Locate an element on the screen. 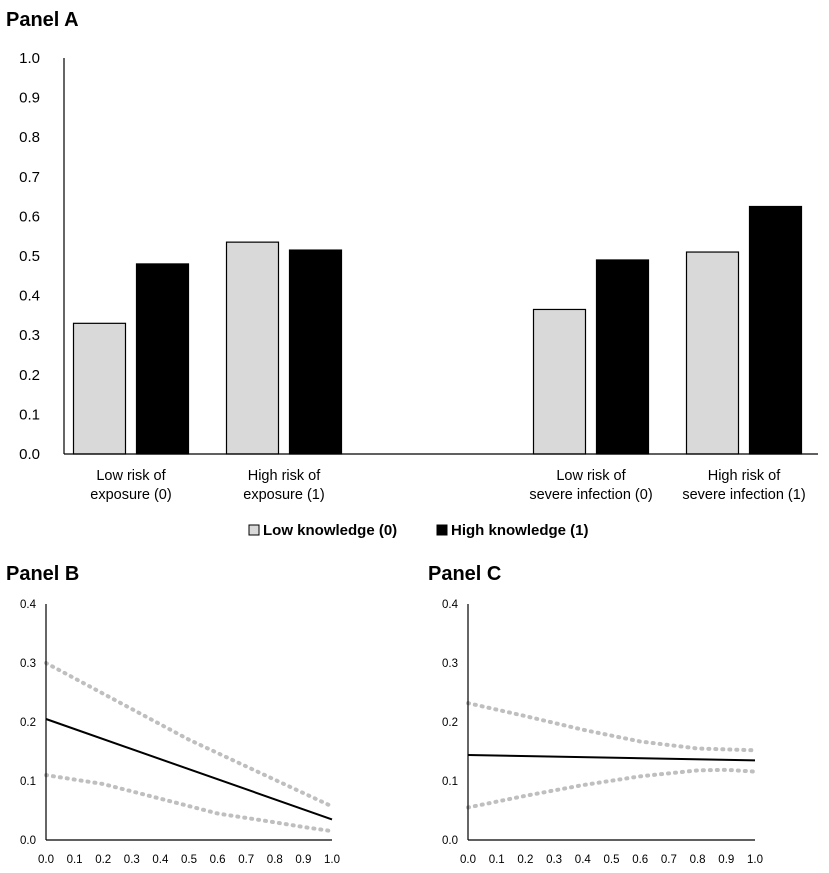  y-tick-label: 1.0 is located at coordinates (29, 58).